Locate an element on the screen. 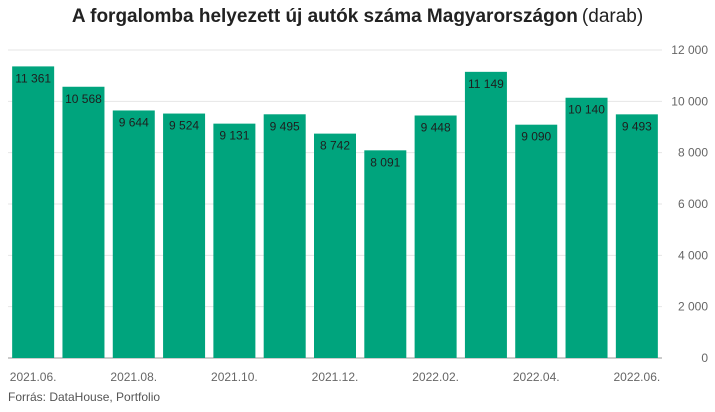 Image resolution: width=715 pixels, height=412 pixels. bar-value-label: 11 361 is located at coordinates (33, 78).